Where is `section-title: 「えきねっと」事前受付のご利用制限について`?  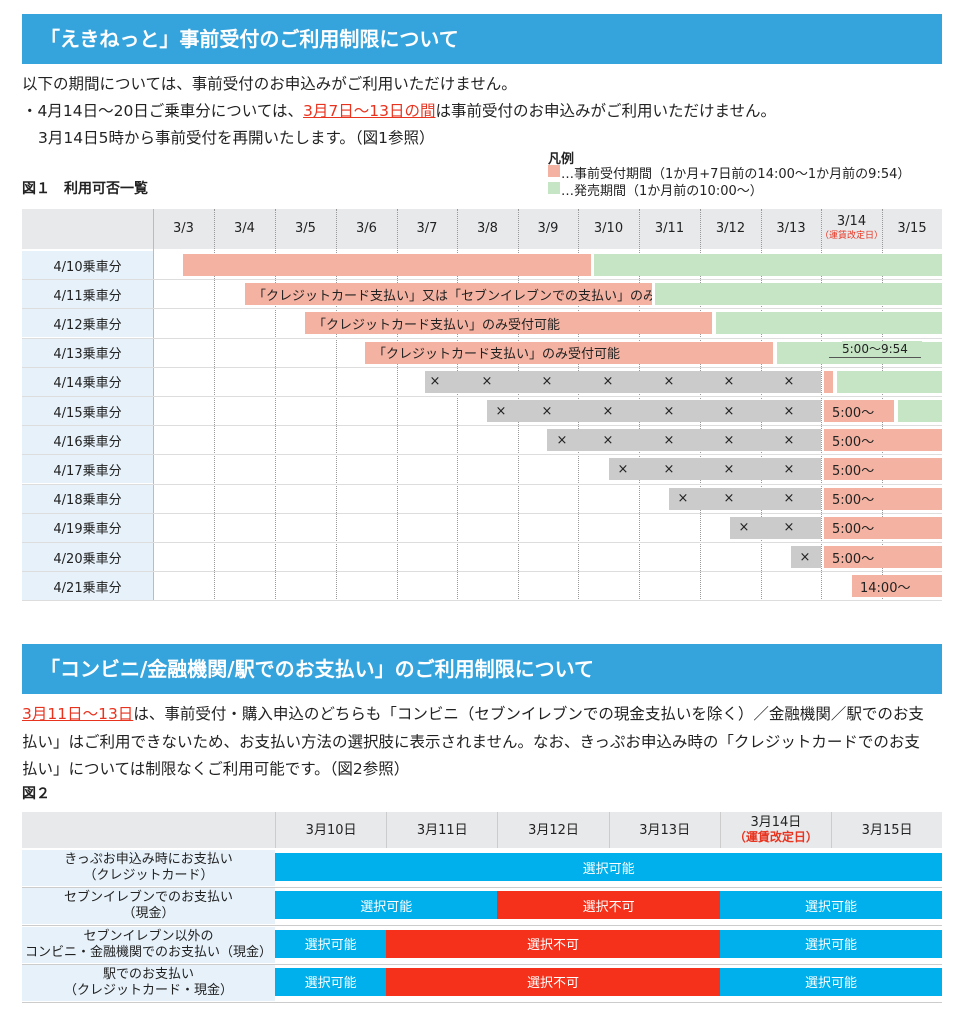 section-title: 「えきねっと」事前受付のご利用制限について is located at coordinates (482, 39).